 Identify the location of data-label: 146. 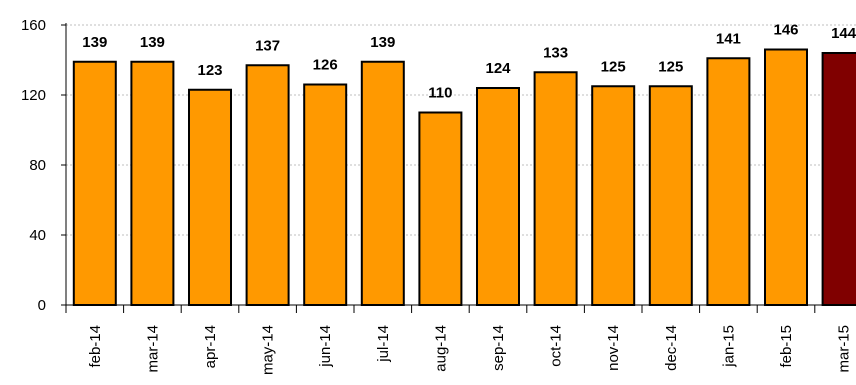
(785, 30).